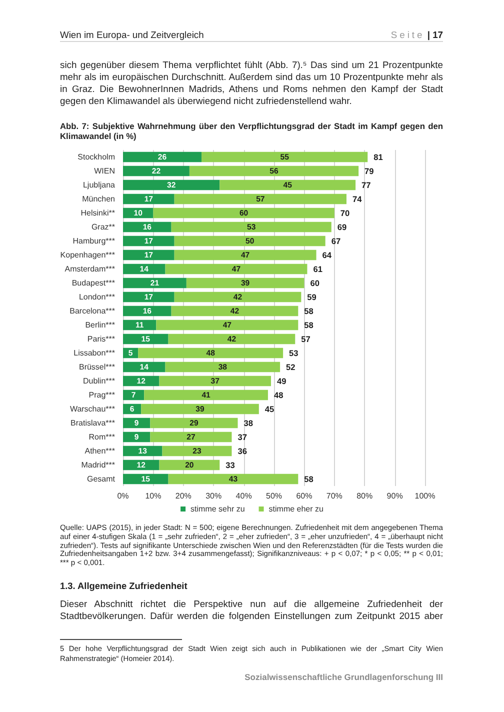 The image size is (504, 712). Describe the element at coordinates (98, 465) in the screenshot. I see `y-tick-label: Madrid***` at that location.